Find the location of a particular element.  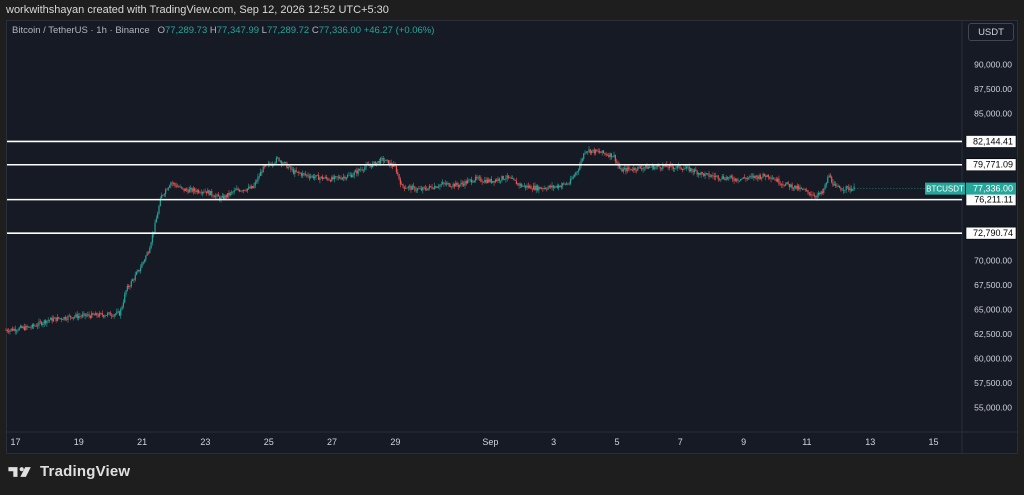

level-price-label: 82,144.41 is located at coordinates (993, 141).